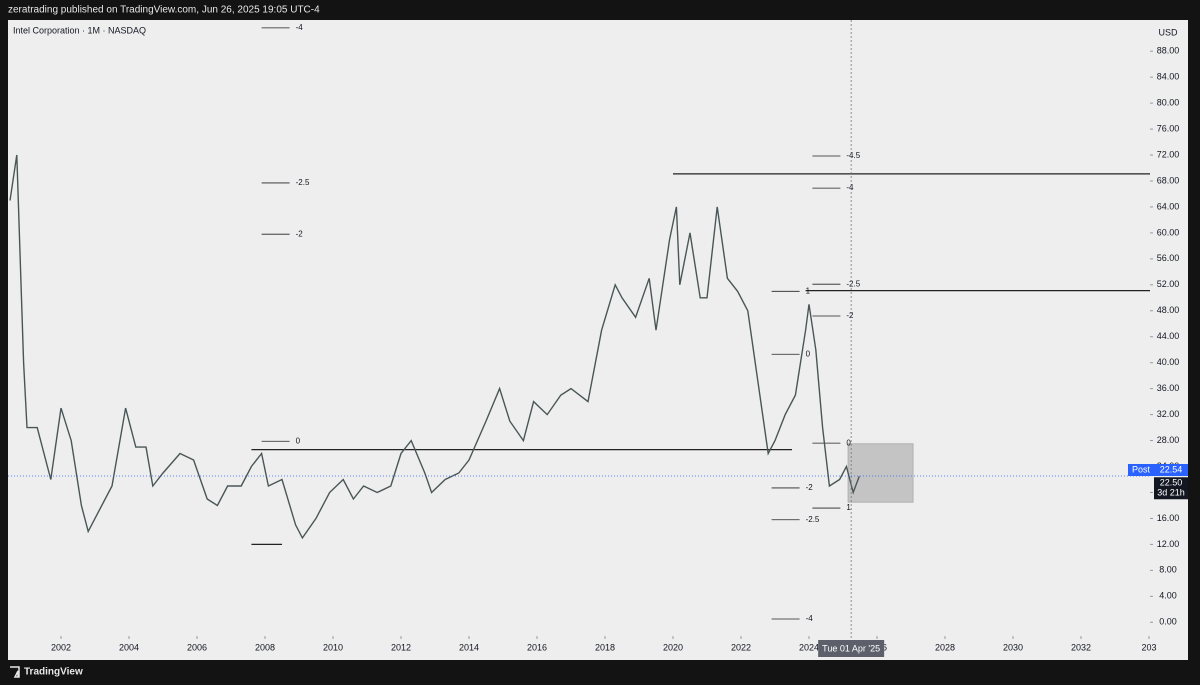  What do you see at coordinates (880, 473) in the screenshot?
I see `projection-zone` at bounding box center [880, 473].